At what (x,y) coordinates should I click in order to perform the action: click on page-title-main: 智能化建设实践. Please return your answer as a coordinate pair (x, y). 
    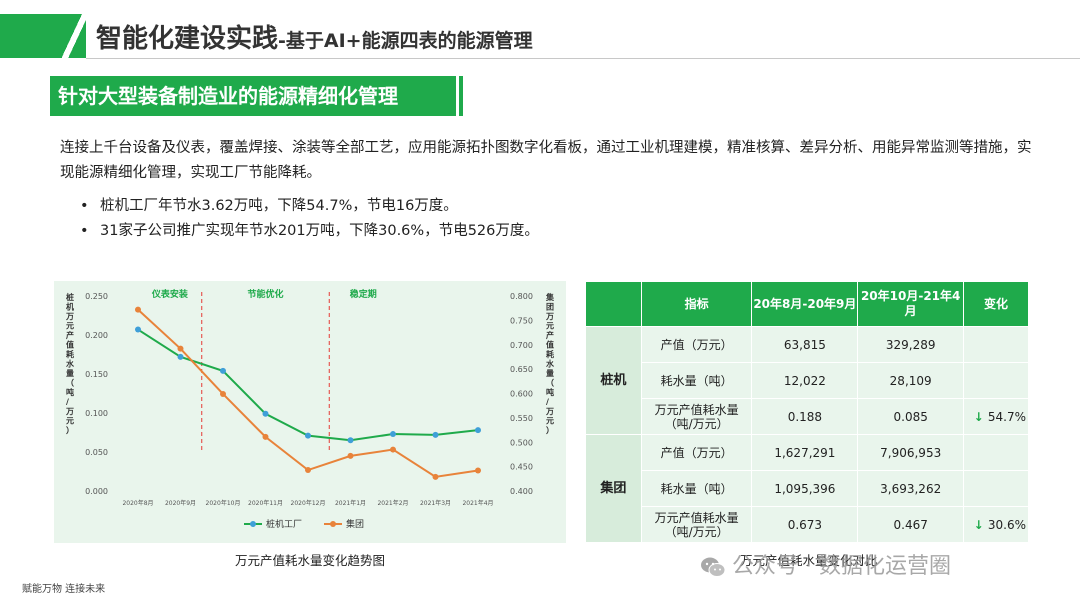
    Looking at the image, I should click on (187, 39).